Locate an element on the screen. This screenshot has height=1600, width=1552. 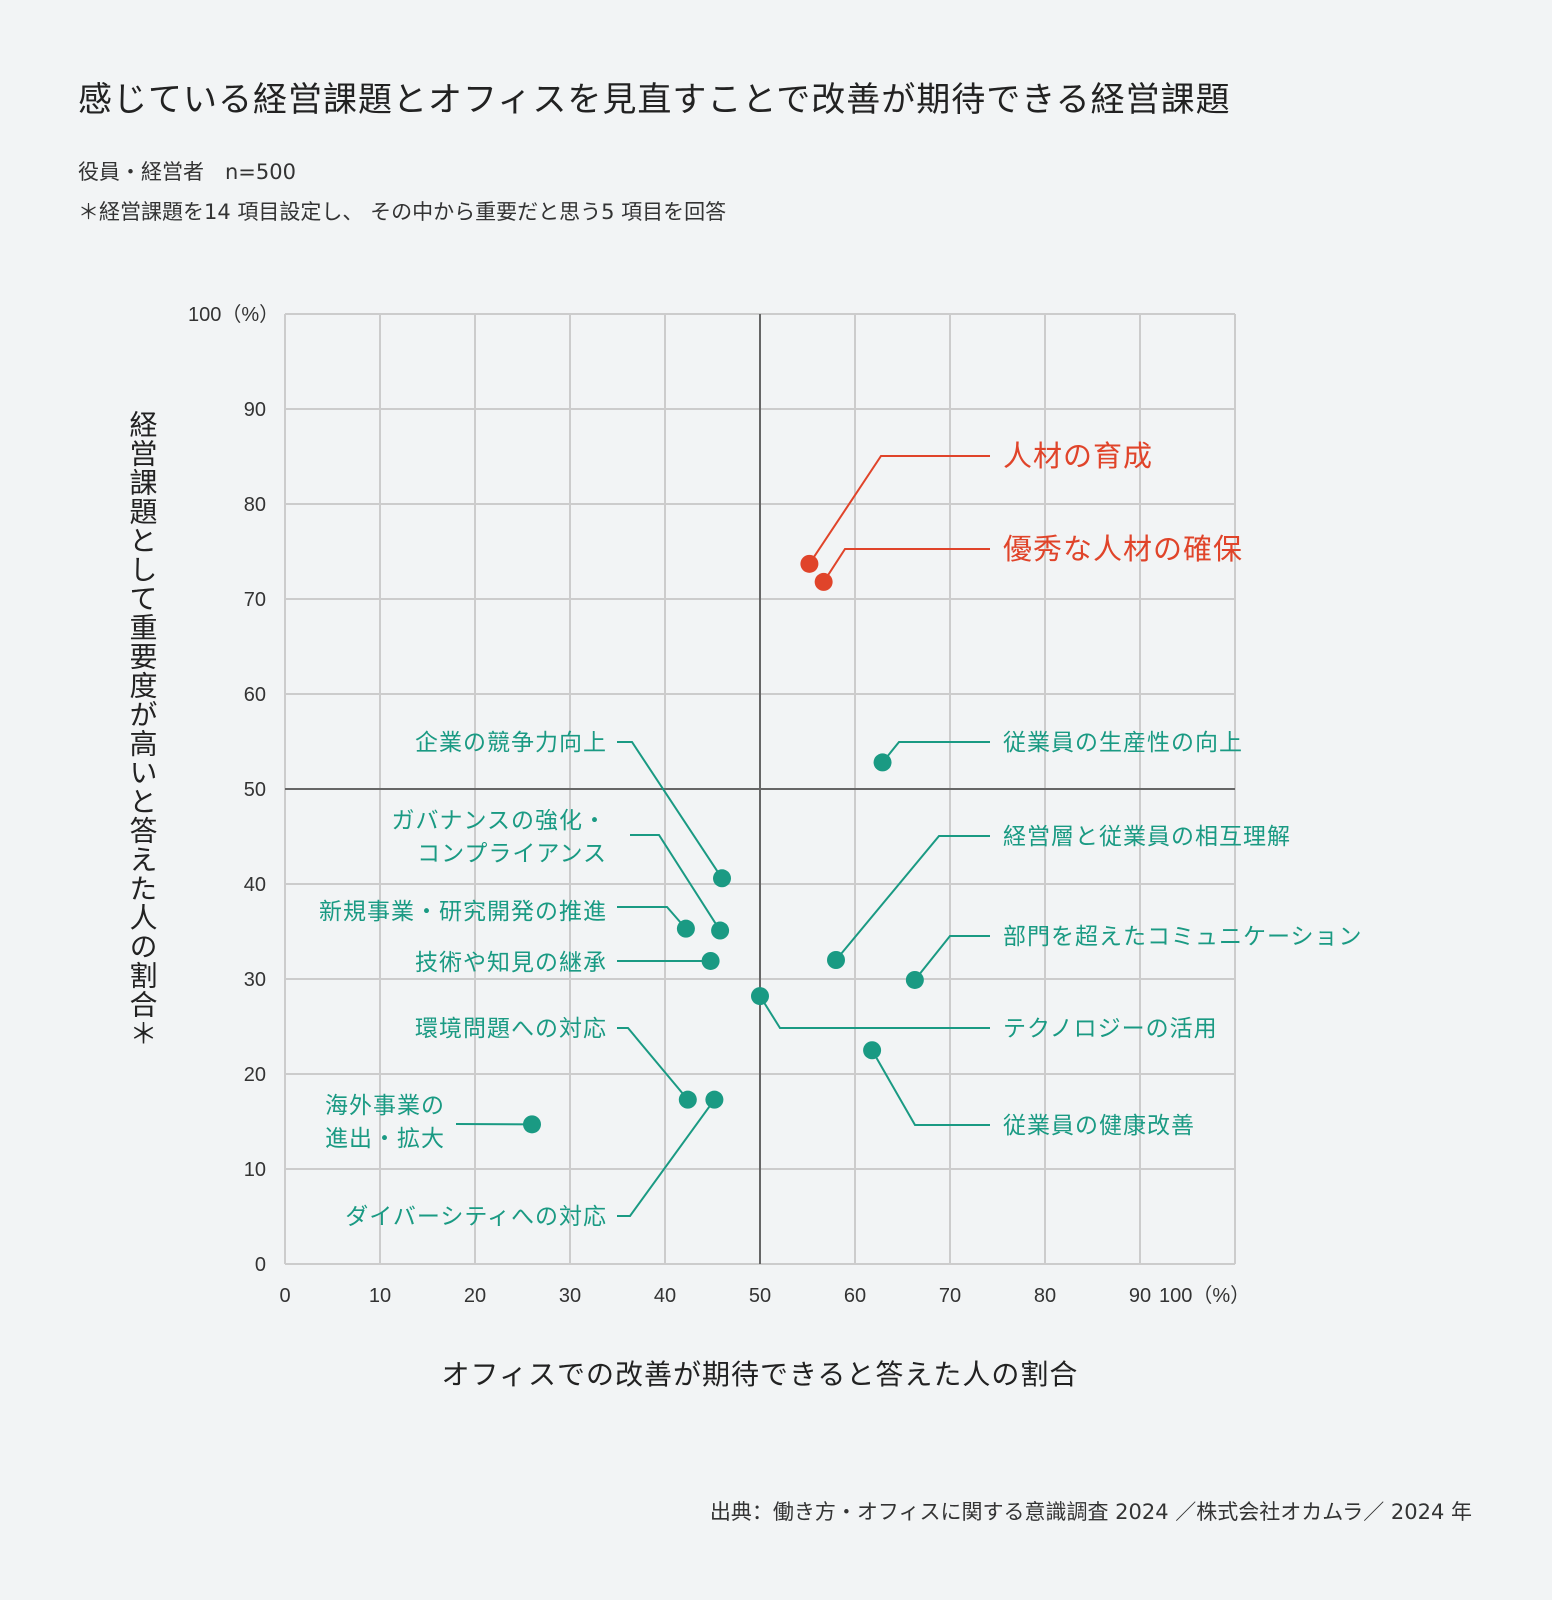
y-tick-label: 80 is located at coordinates (255, 505).